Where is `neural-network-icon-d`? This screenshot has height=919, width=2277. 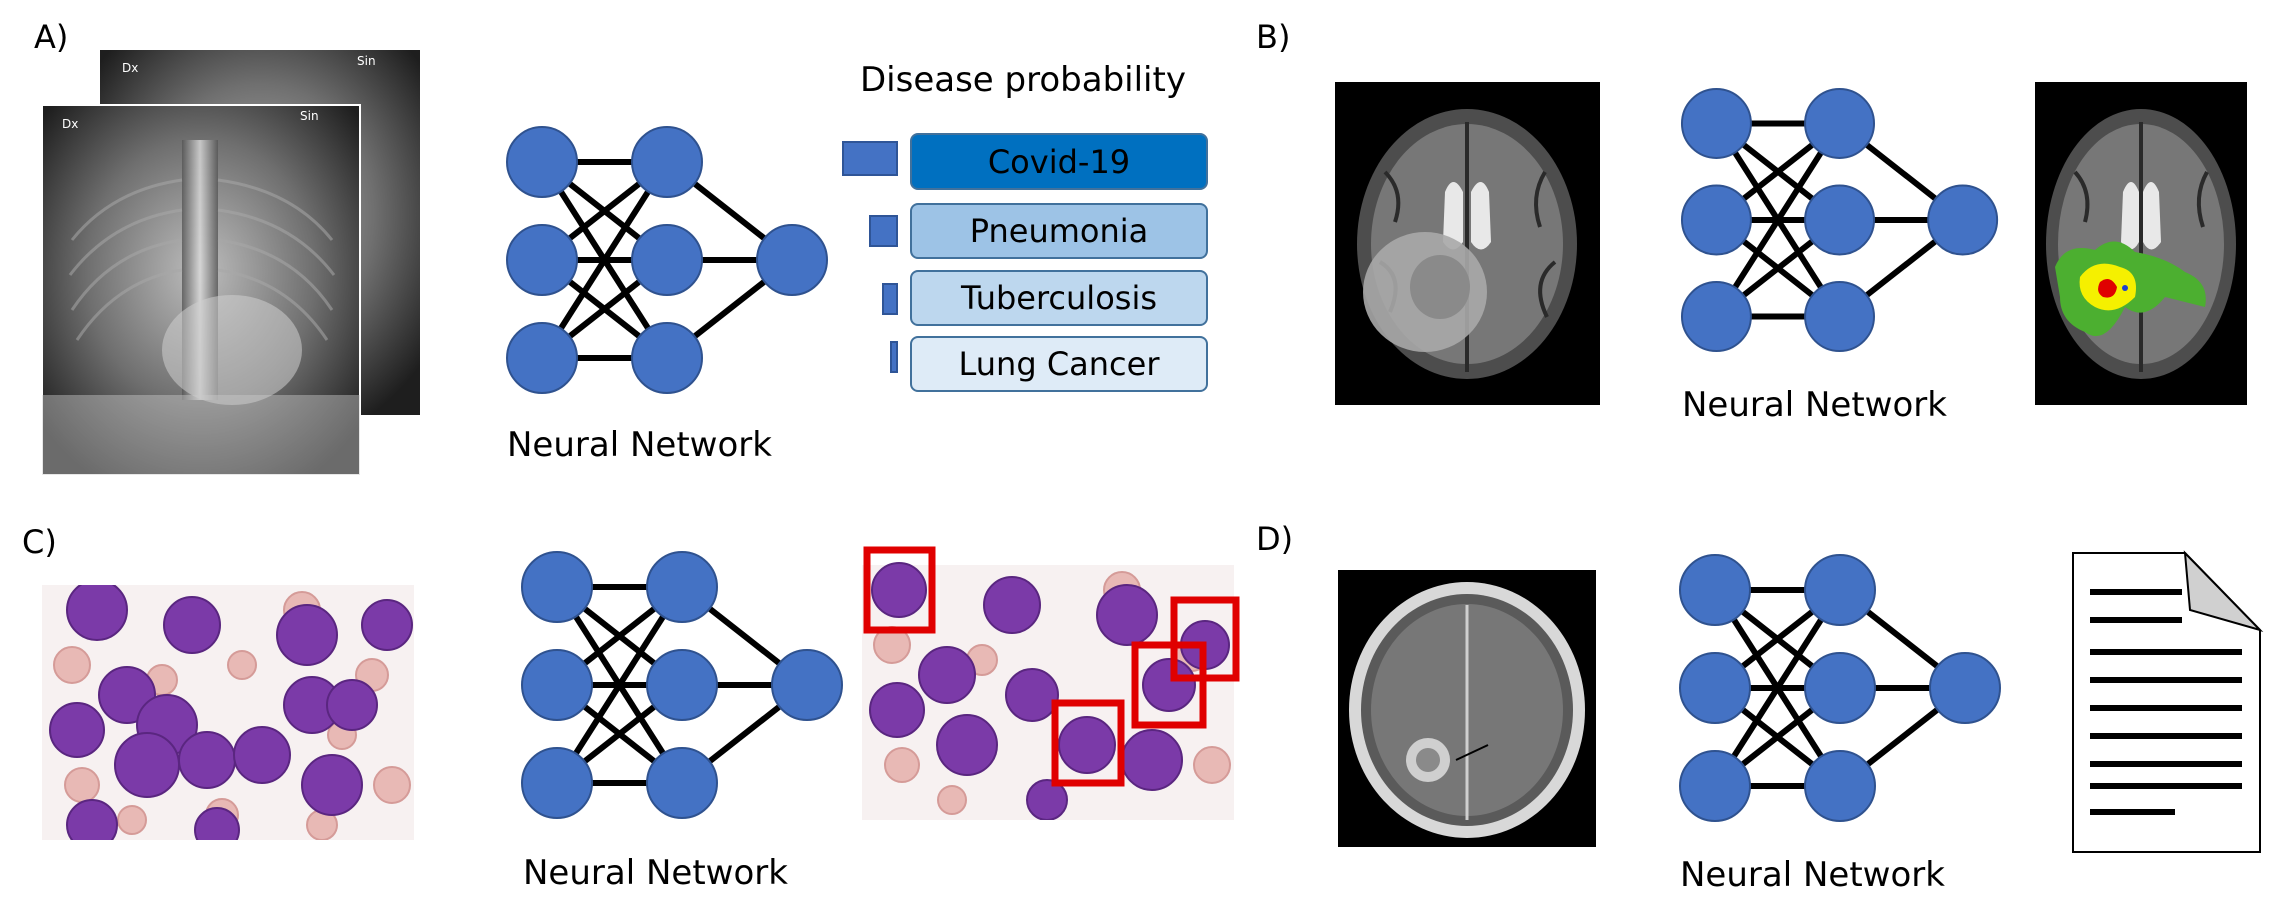 neural-network-icon-d is located at coordinates (1840, 688).